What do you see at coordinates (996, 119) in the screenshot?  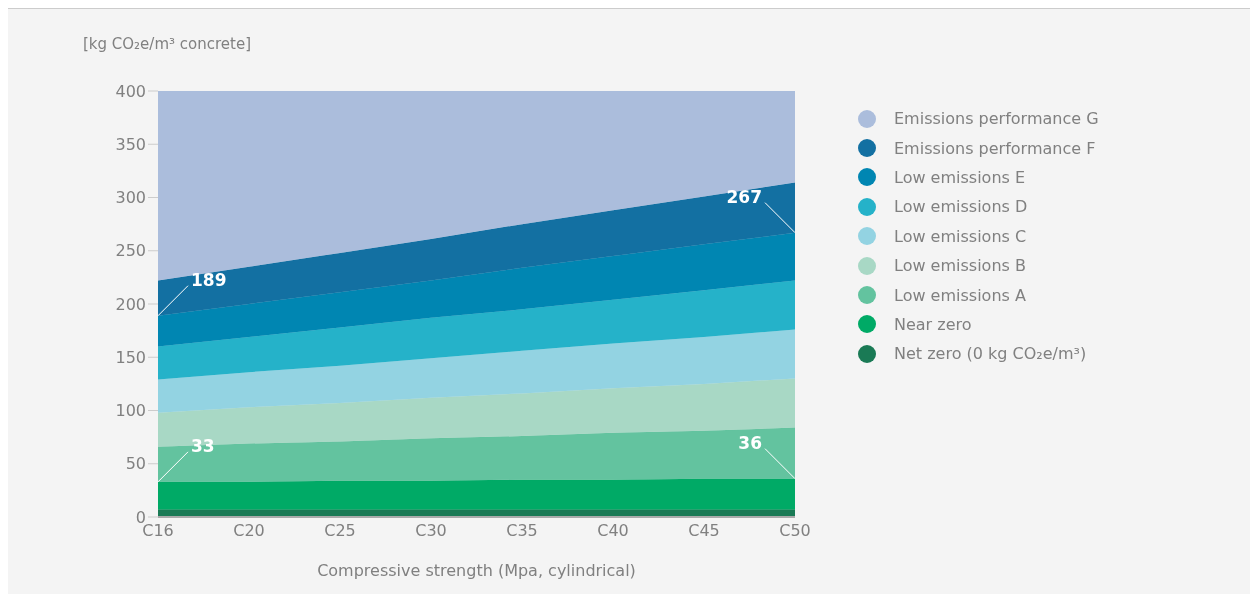 I see `legend-label: Emissions performance G` at bounding box center [996, 119].